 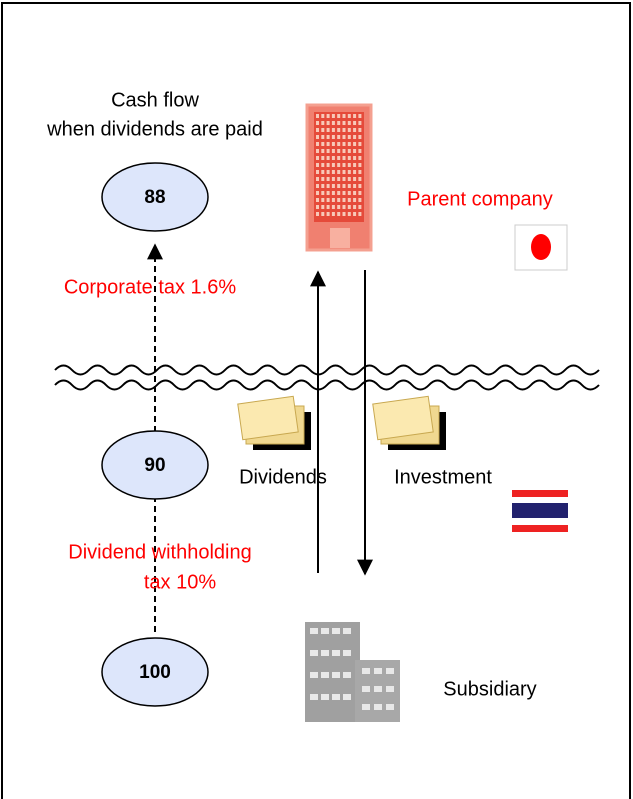 What do you see at coordinates (159, 552) in the screenshot?
I see `tax-label: Dividend withholding` at bounding box center [159, 552].